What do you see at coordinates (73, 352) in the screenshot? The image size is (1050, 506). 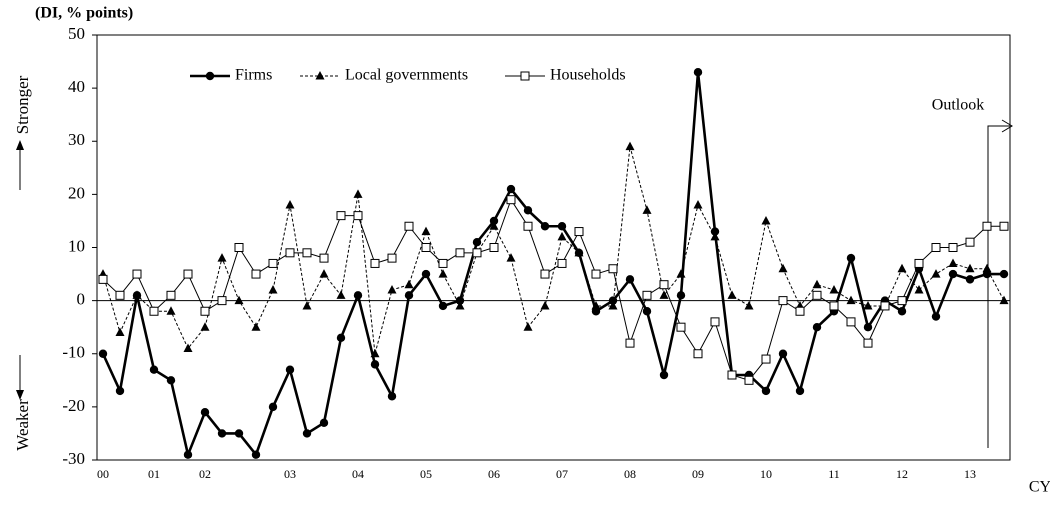 I see `y-tick-label: -10` at bounding box center [73, 352].